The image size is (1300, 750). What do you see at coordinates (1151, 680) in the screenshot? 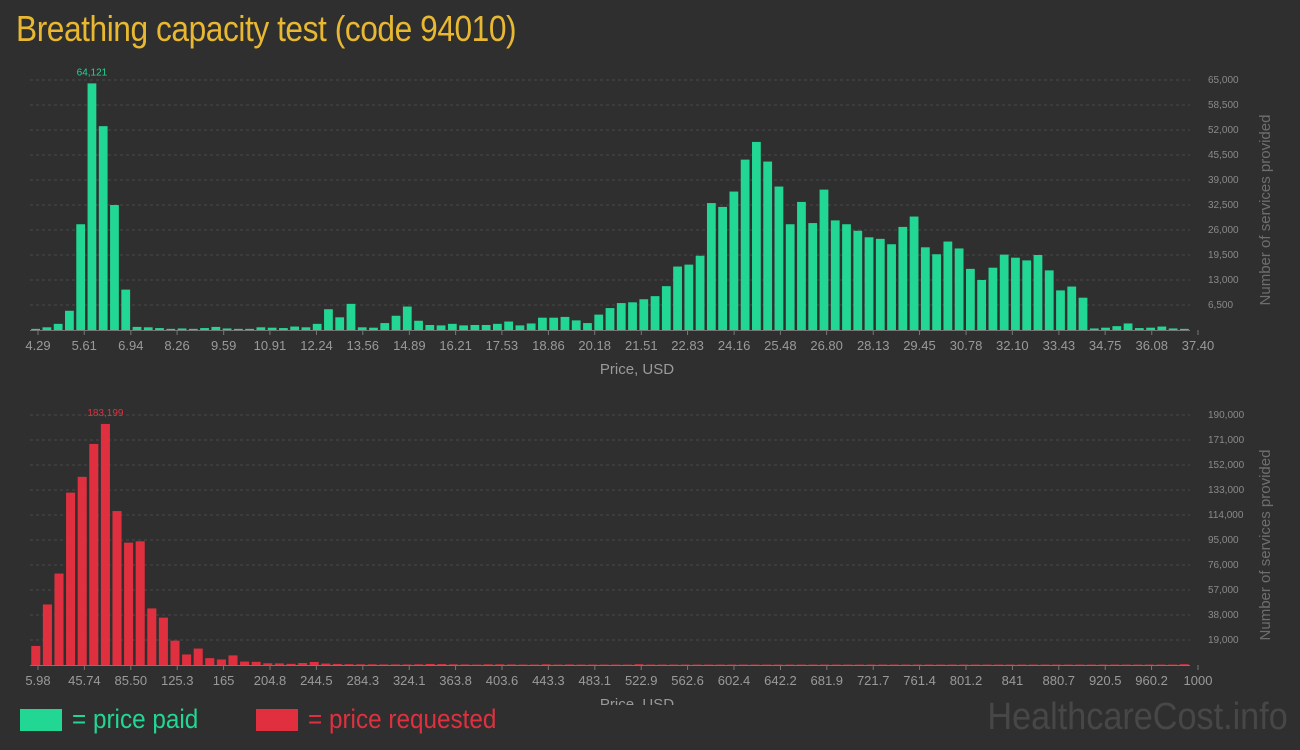
I see `x-tick-label: 960.2` at bounding box center [1151, 680].